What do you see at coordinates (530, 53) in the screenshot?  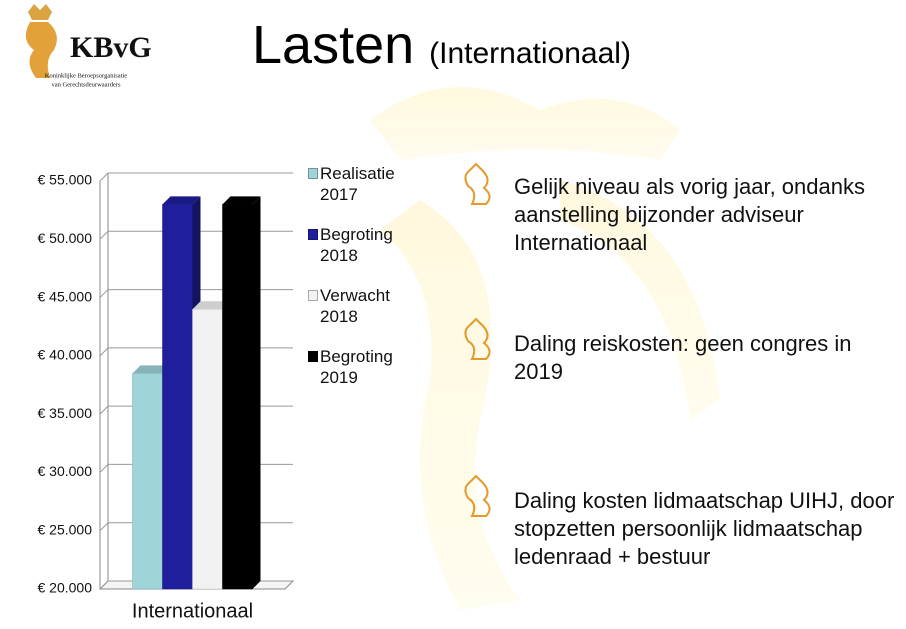 I see `subtitle: (Internationaal)` at bounding box center [530, 53].